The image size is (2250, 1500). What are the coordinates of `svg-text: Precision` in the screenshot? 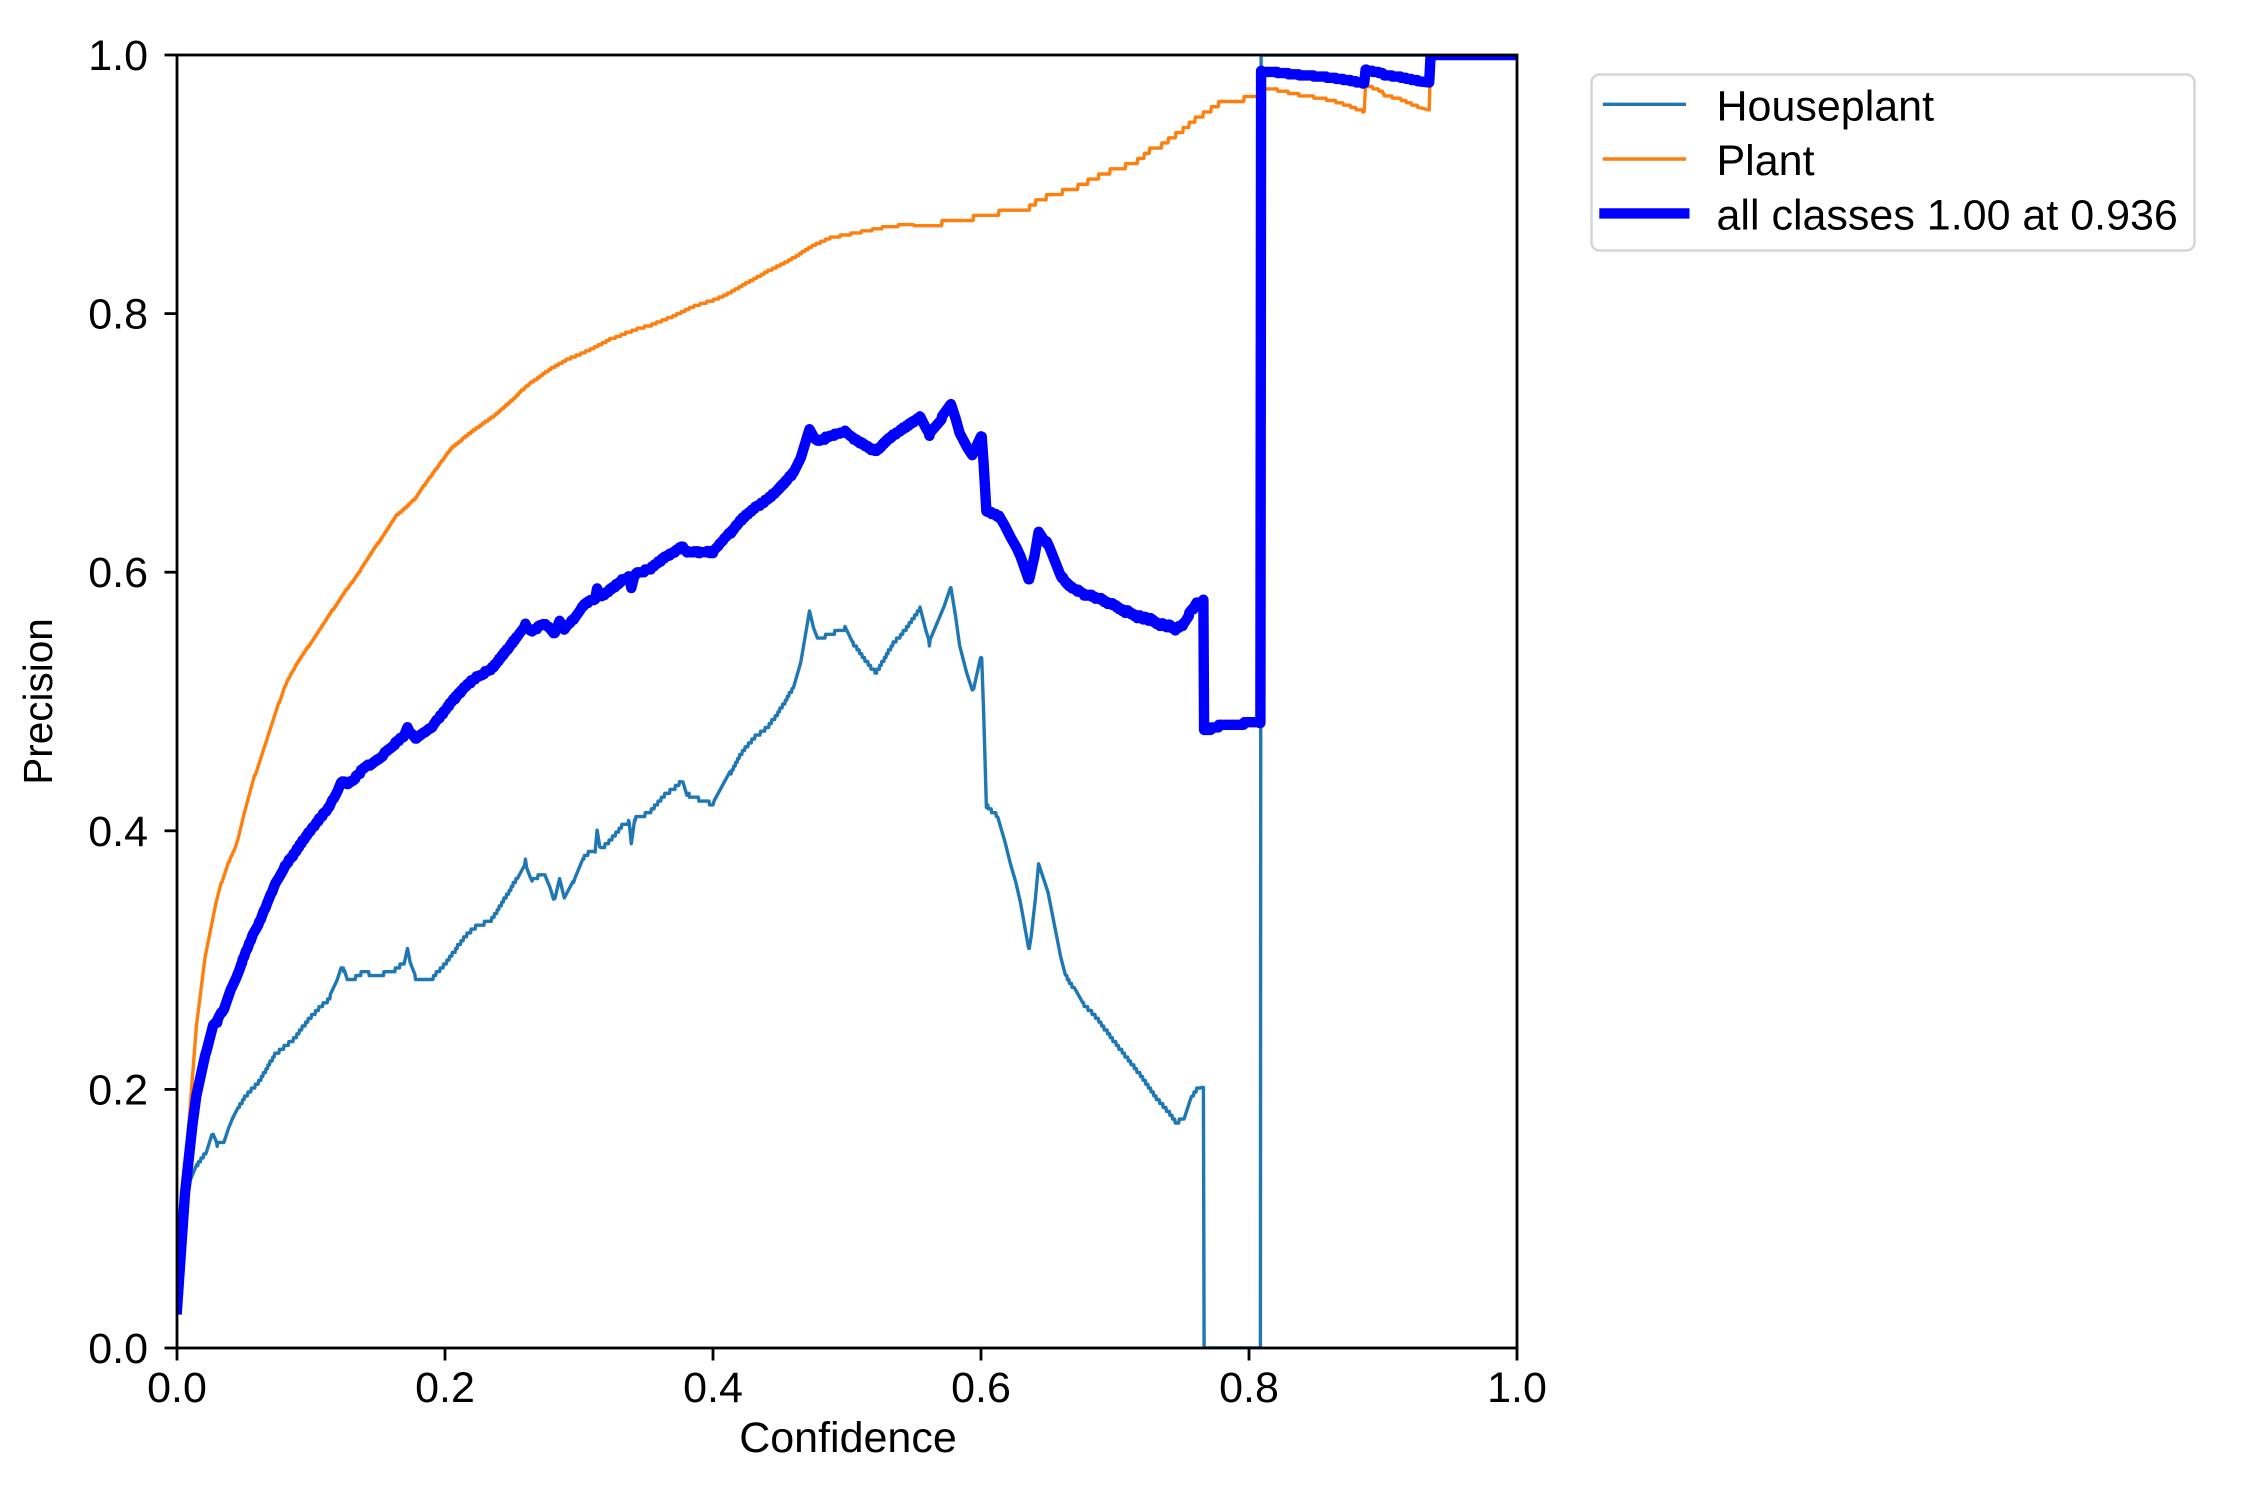 It's located at (38, 701).